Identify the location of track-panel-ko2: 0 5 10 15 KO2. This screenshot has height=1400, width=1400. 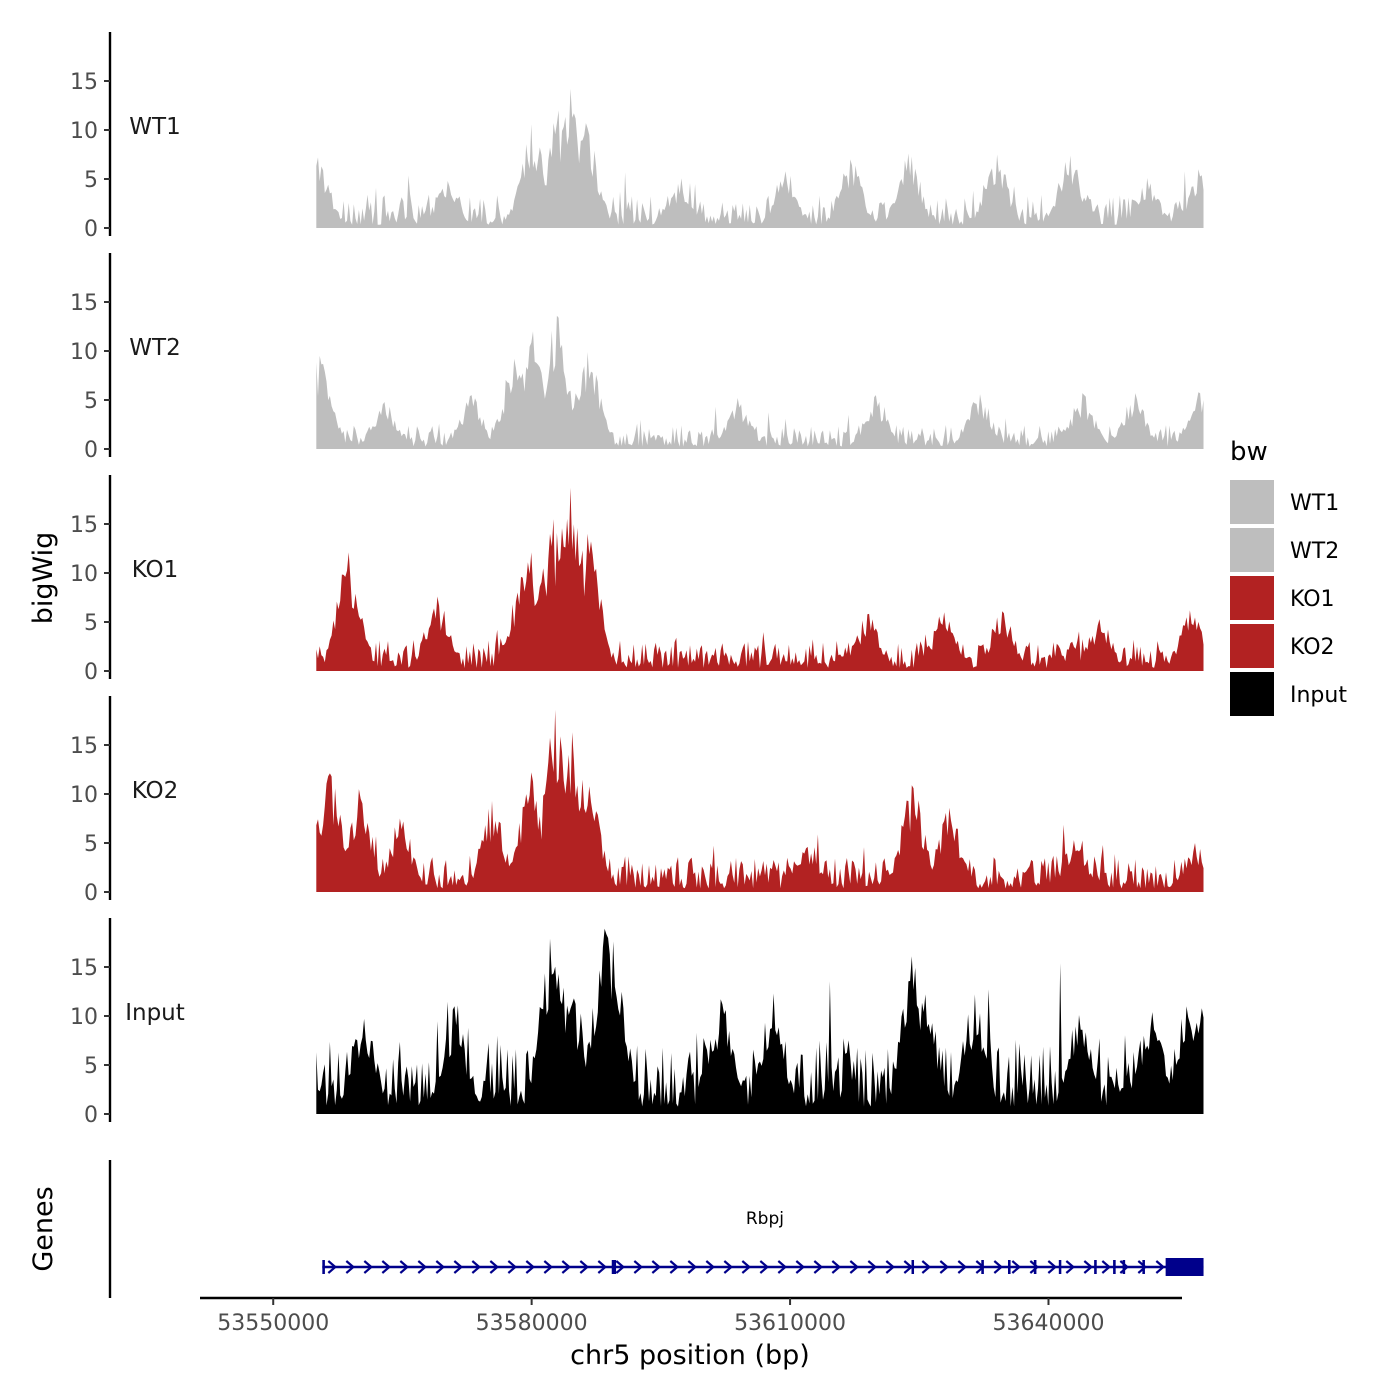
(637, 801).